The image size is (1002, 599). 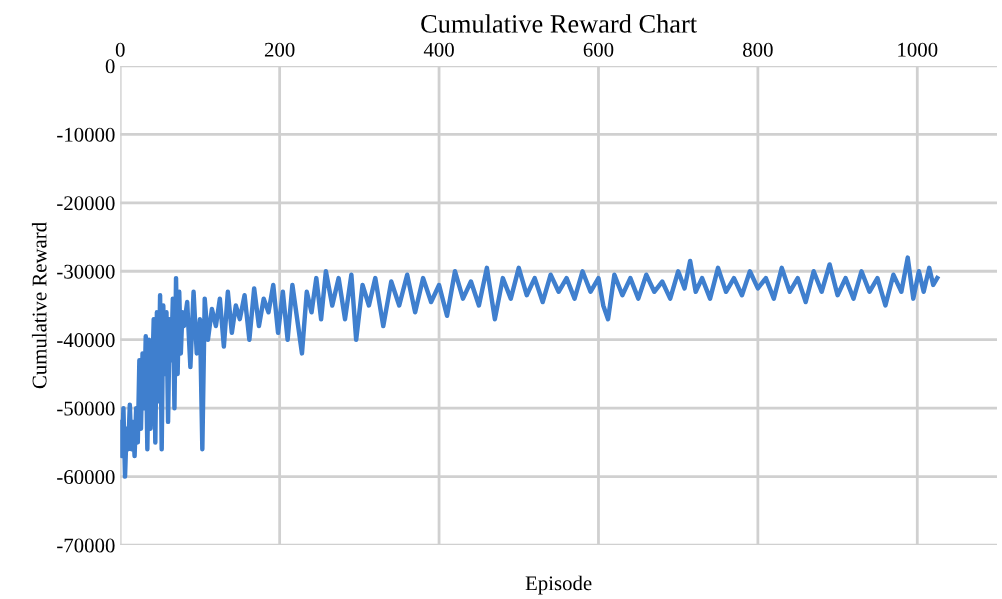 I want to click on y-axis-title: Cumulative Reward, so click(x=39, y=305).